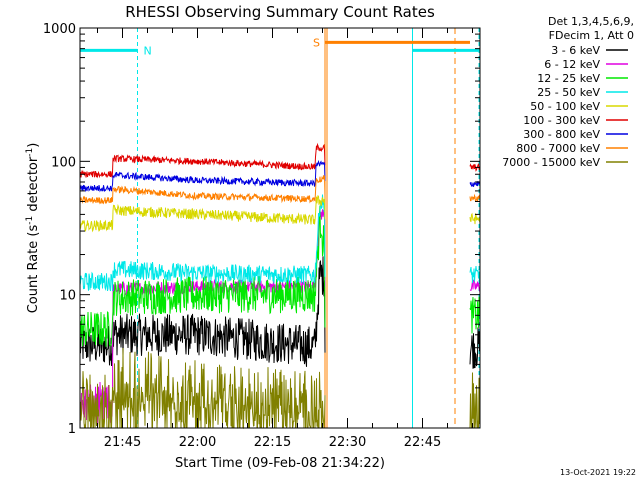 The image size is (640, 480). What do you see at coordinates (572, 64) in the screenshot?
I see `legend-label-2: 6 - 12 keV` at bounding box center [572, 64].